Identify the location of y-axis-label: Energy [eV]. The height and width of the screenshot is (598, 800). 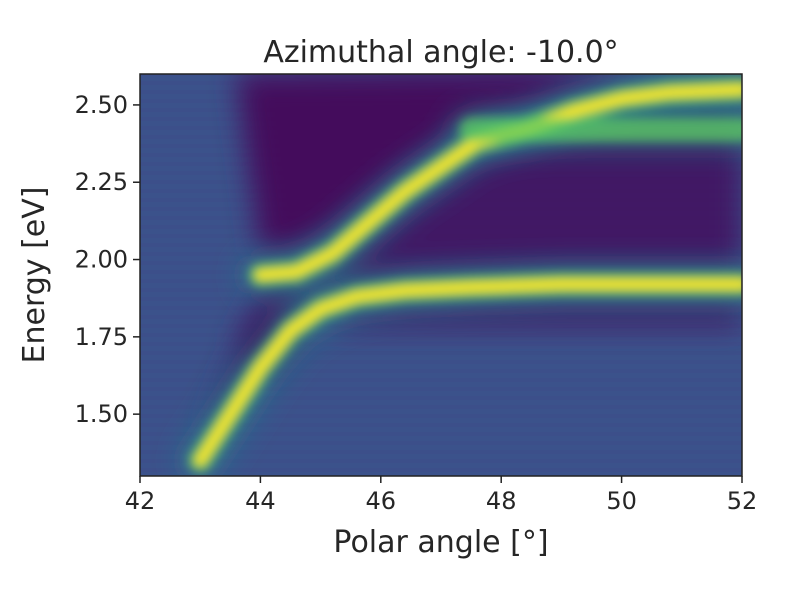
(34, 275).